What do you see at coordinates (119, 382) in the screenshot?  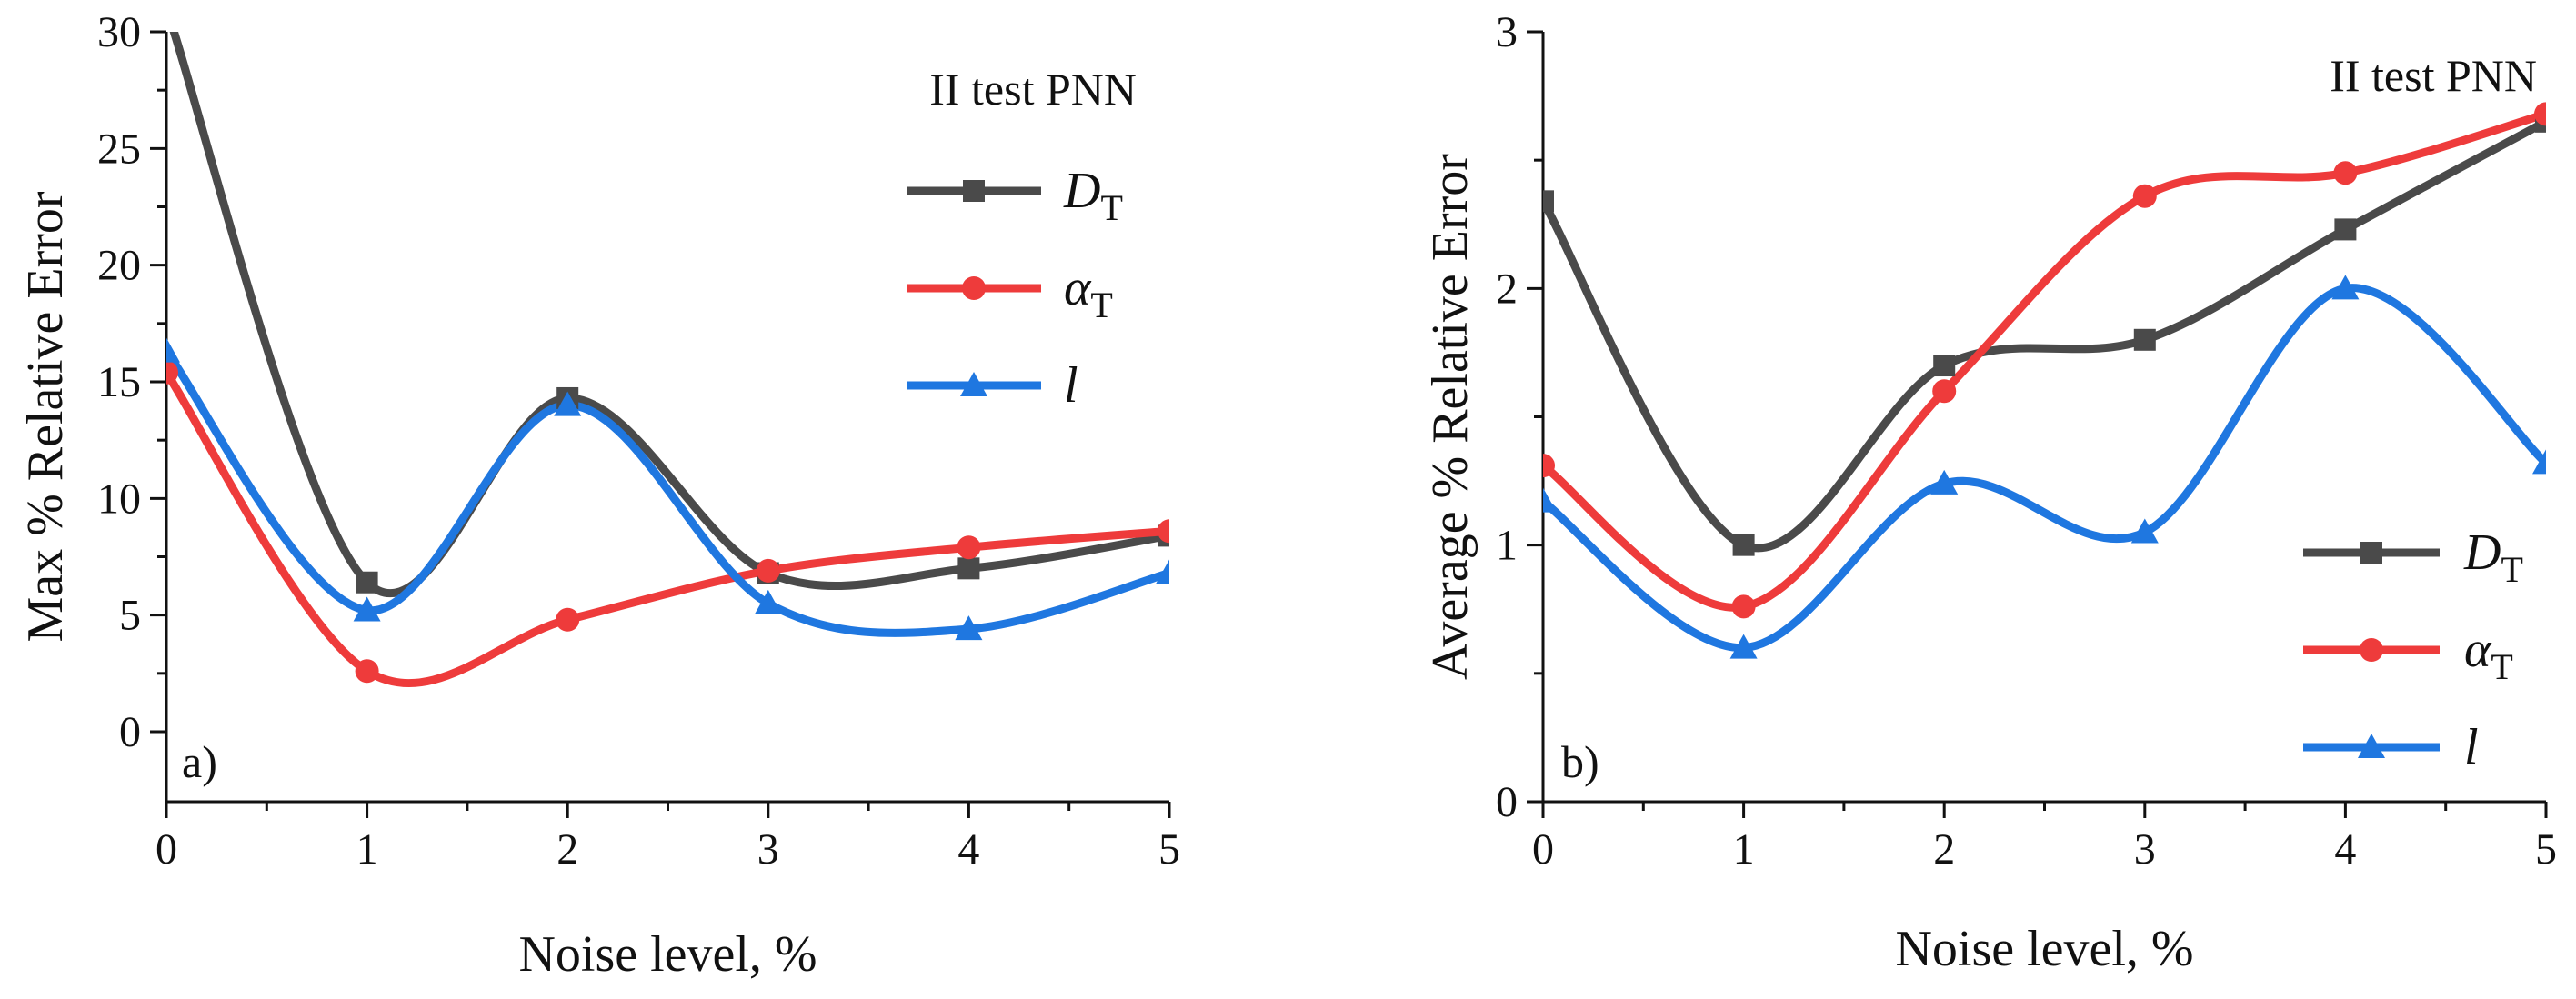 I see `y-tick-label: 15` at bounding box center [119, 382].